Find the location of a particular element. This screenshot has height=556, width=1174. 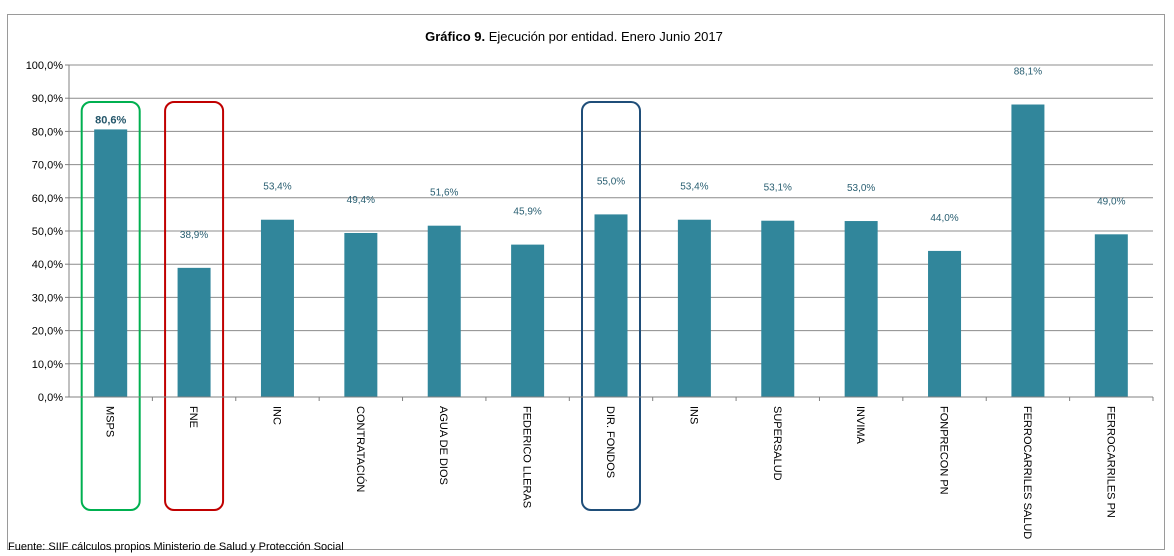

y-tick-label: 100,0% is located at coordinates (45, 66).